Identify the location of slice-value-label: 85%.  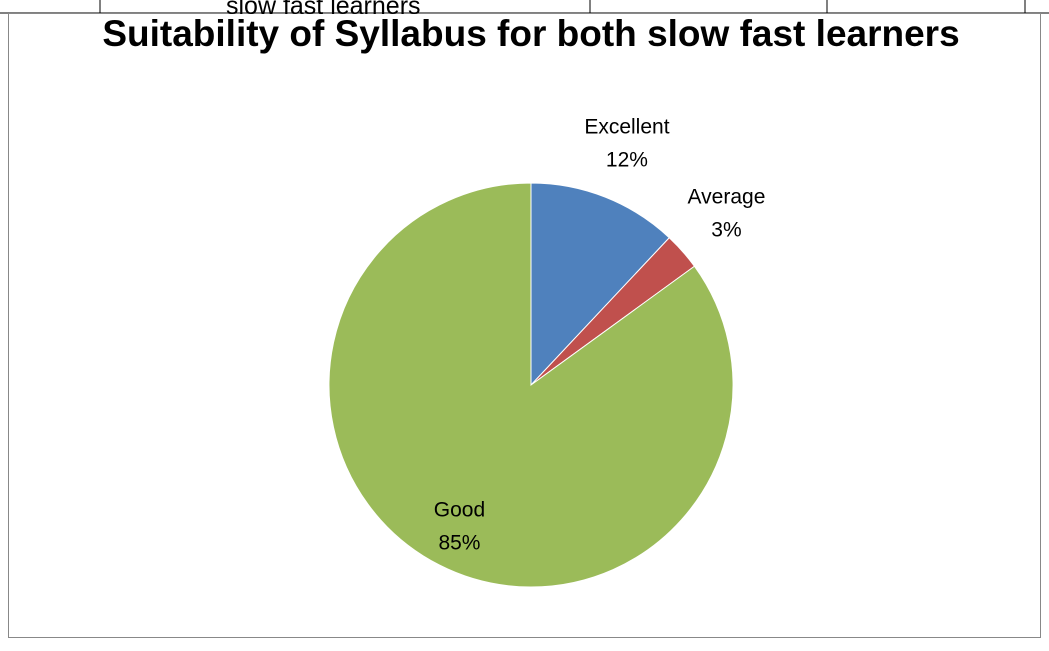
(459, 542).